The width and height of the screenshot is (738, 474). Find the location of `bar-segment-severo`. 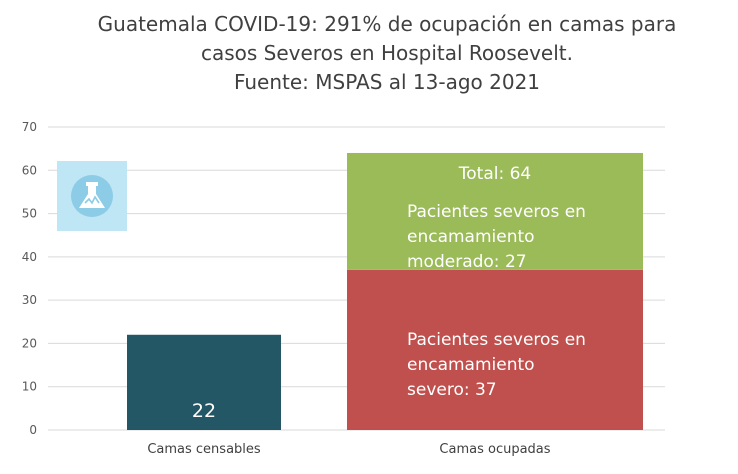

bar-segment-severo is located at coordinates (495, 349).